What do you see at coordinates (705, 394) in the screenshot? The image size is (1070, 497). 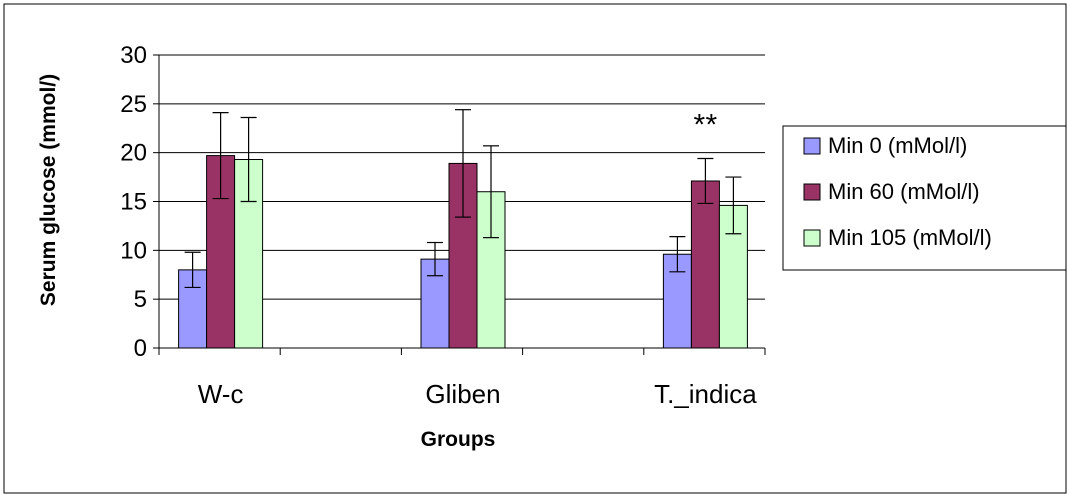 I see `category-label: T._indica` at bounding box center [705, 394].